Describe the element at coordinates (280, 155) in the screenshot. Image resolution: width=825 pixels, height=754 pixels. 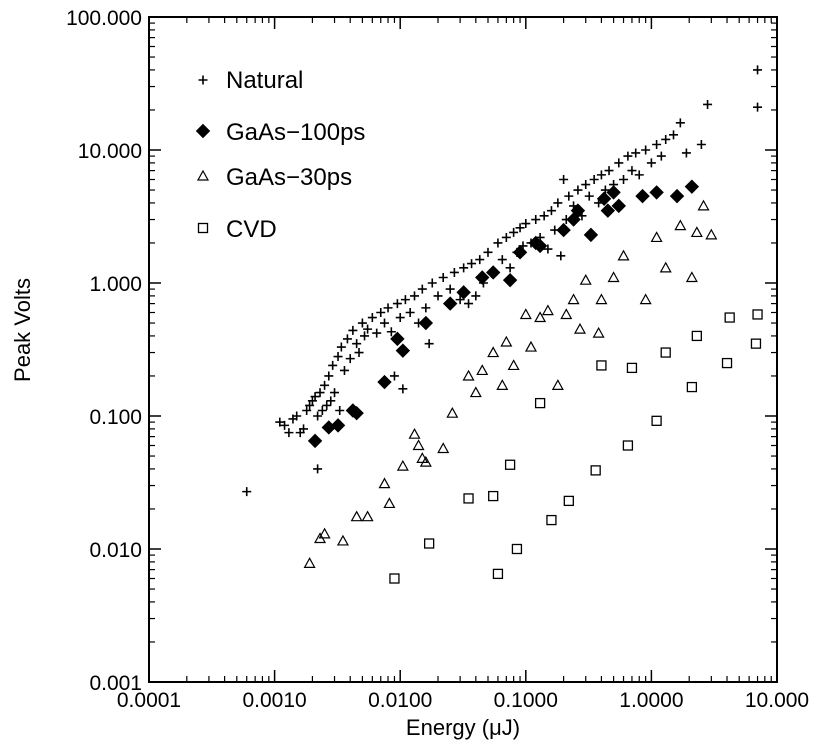
I see `legend: Natural GaAs−100ps GaAs−30ps CVD` at that location.